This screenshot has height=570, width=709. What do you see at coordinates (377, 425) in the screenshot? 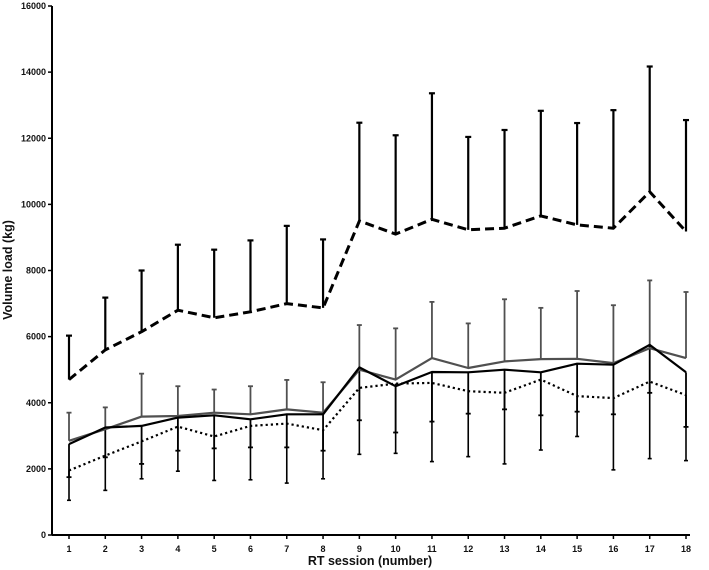
I see `series-line-dotted` at bounding box center [377, 425].